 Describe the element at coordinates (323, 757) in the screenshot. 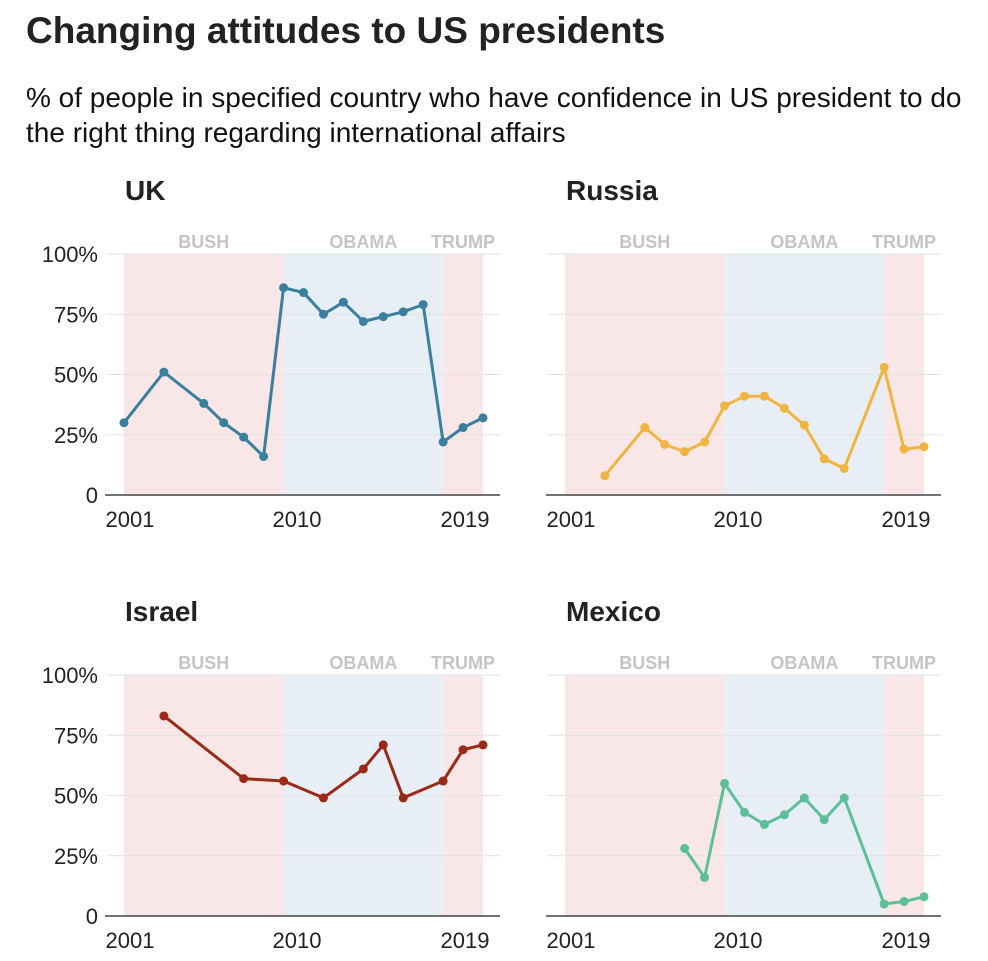

I see `series-line` at that location.